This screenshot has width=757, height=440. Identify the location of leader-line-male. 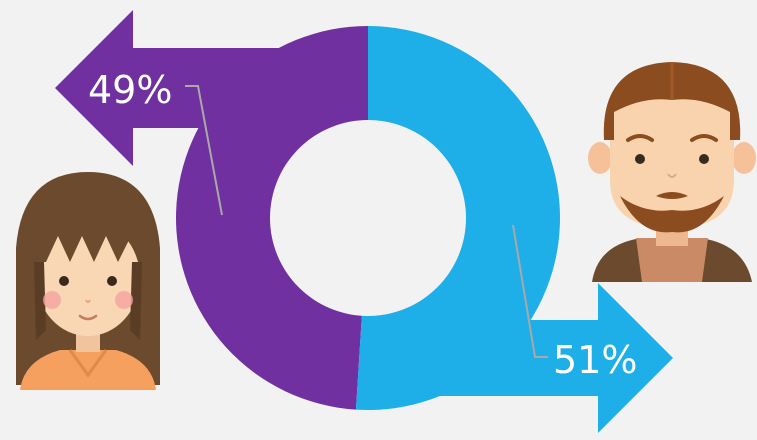
(530, 291).